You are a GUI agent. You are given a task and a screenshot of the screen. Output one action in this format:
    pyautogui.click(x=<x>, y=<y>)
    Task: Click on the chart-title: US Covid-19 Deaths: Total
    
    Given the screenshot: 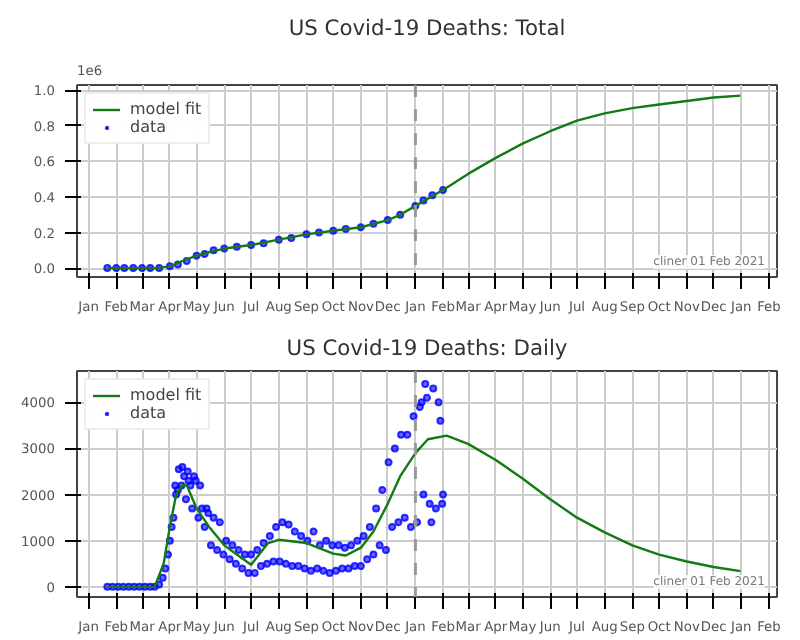 What is the action you would take?
    pyautogui.click(x=427, y=28)
    